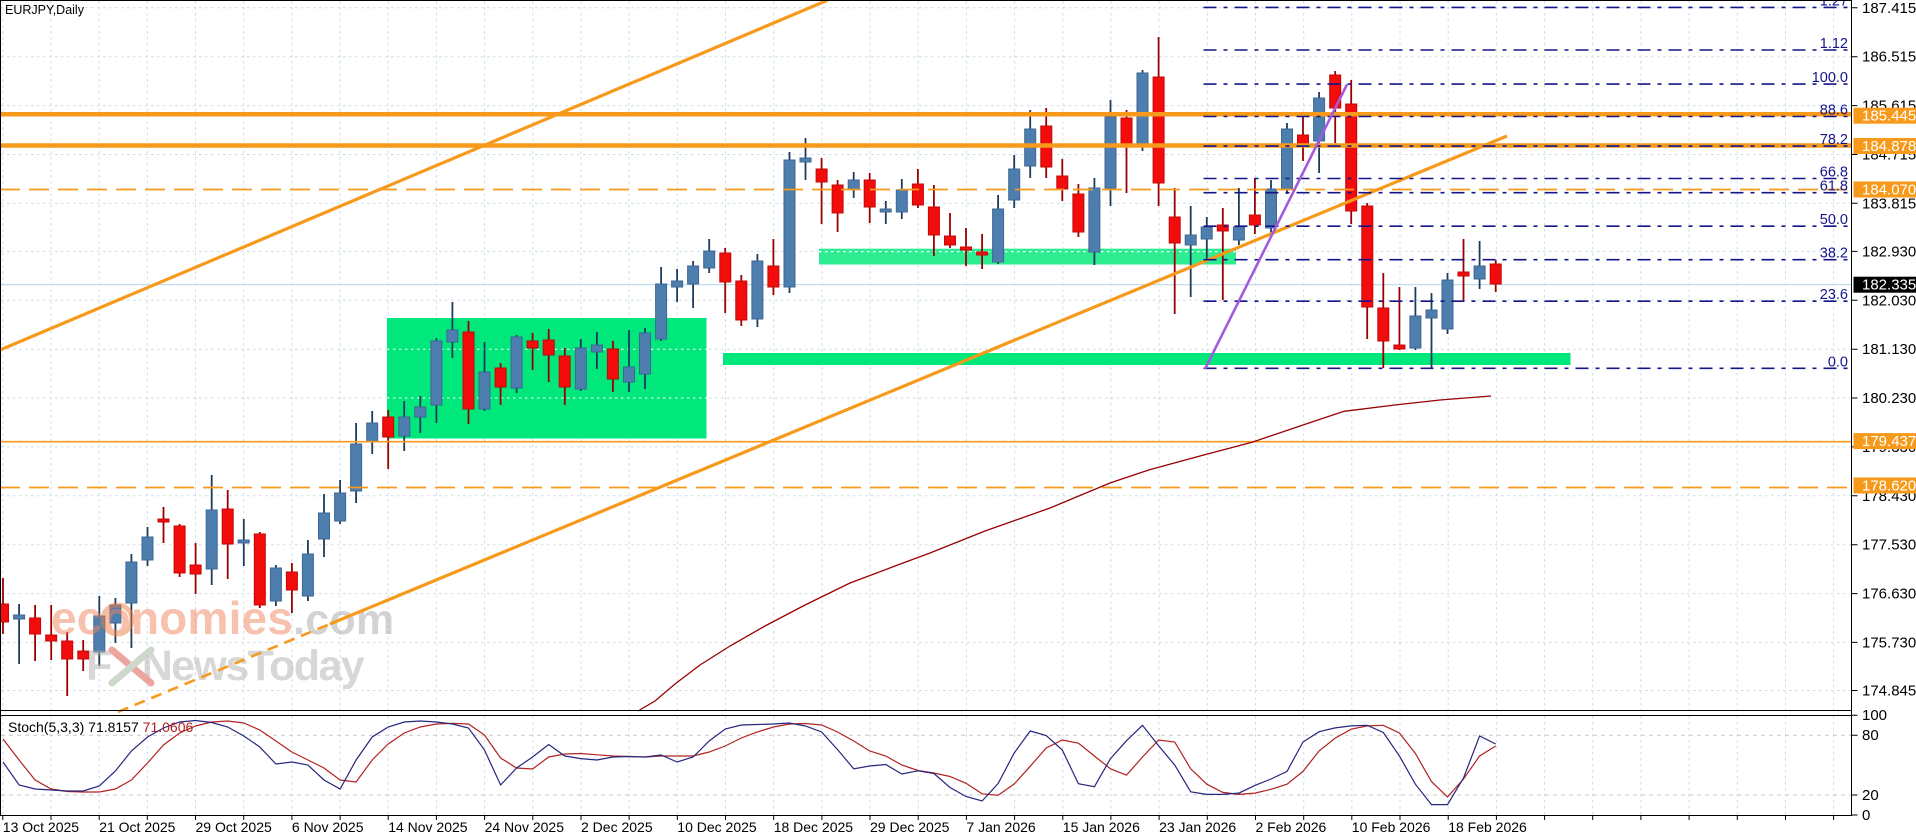 This screenshot has width=1916, height=840. Describe the element at coordinates (814, 827) in the screenshot. I see `svg-text: 18 Dec 2025` at that location.